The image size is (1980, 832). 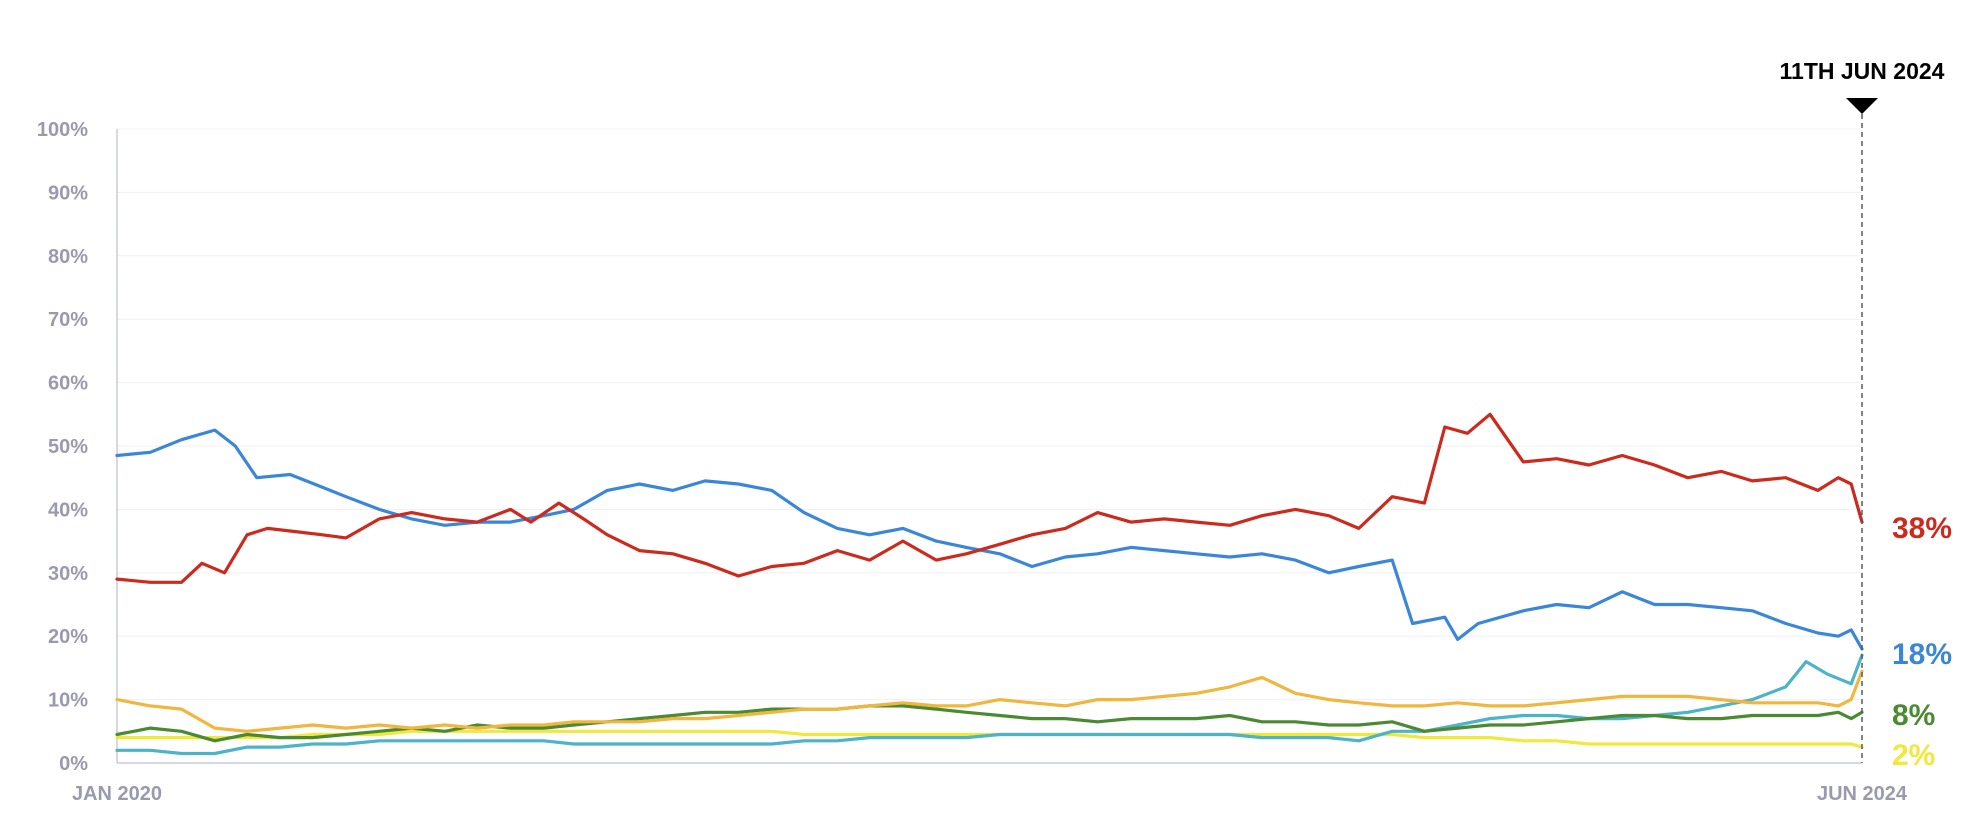 I want to click on x-tick-label: JUN 2024, so click(x=1862, y=794).